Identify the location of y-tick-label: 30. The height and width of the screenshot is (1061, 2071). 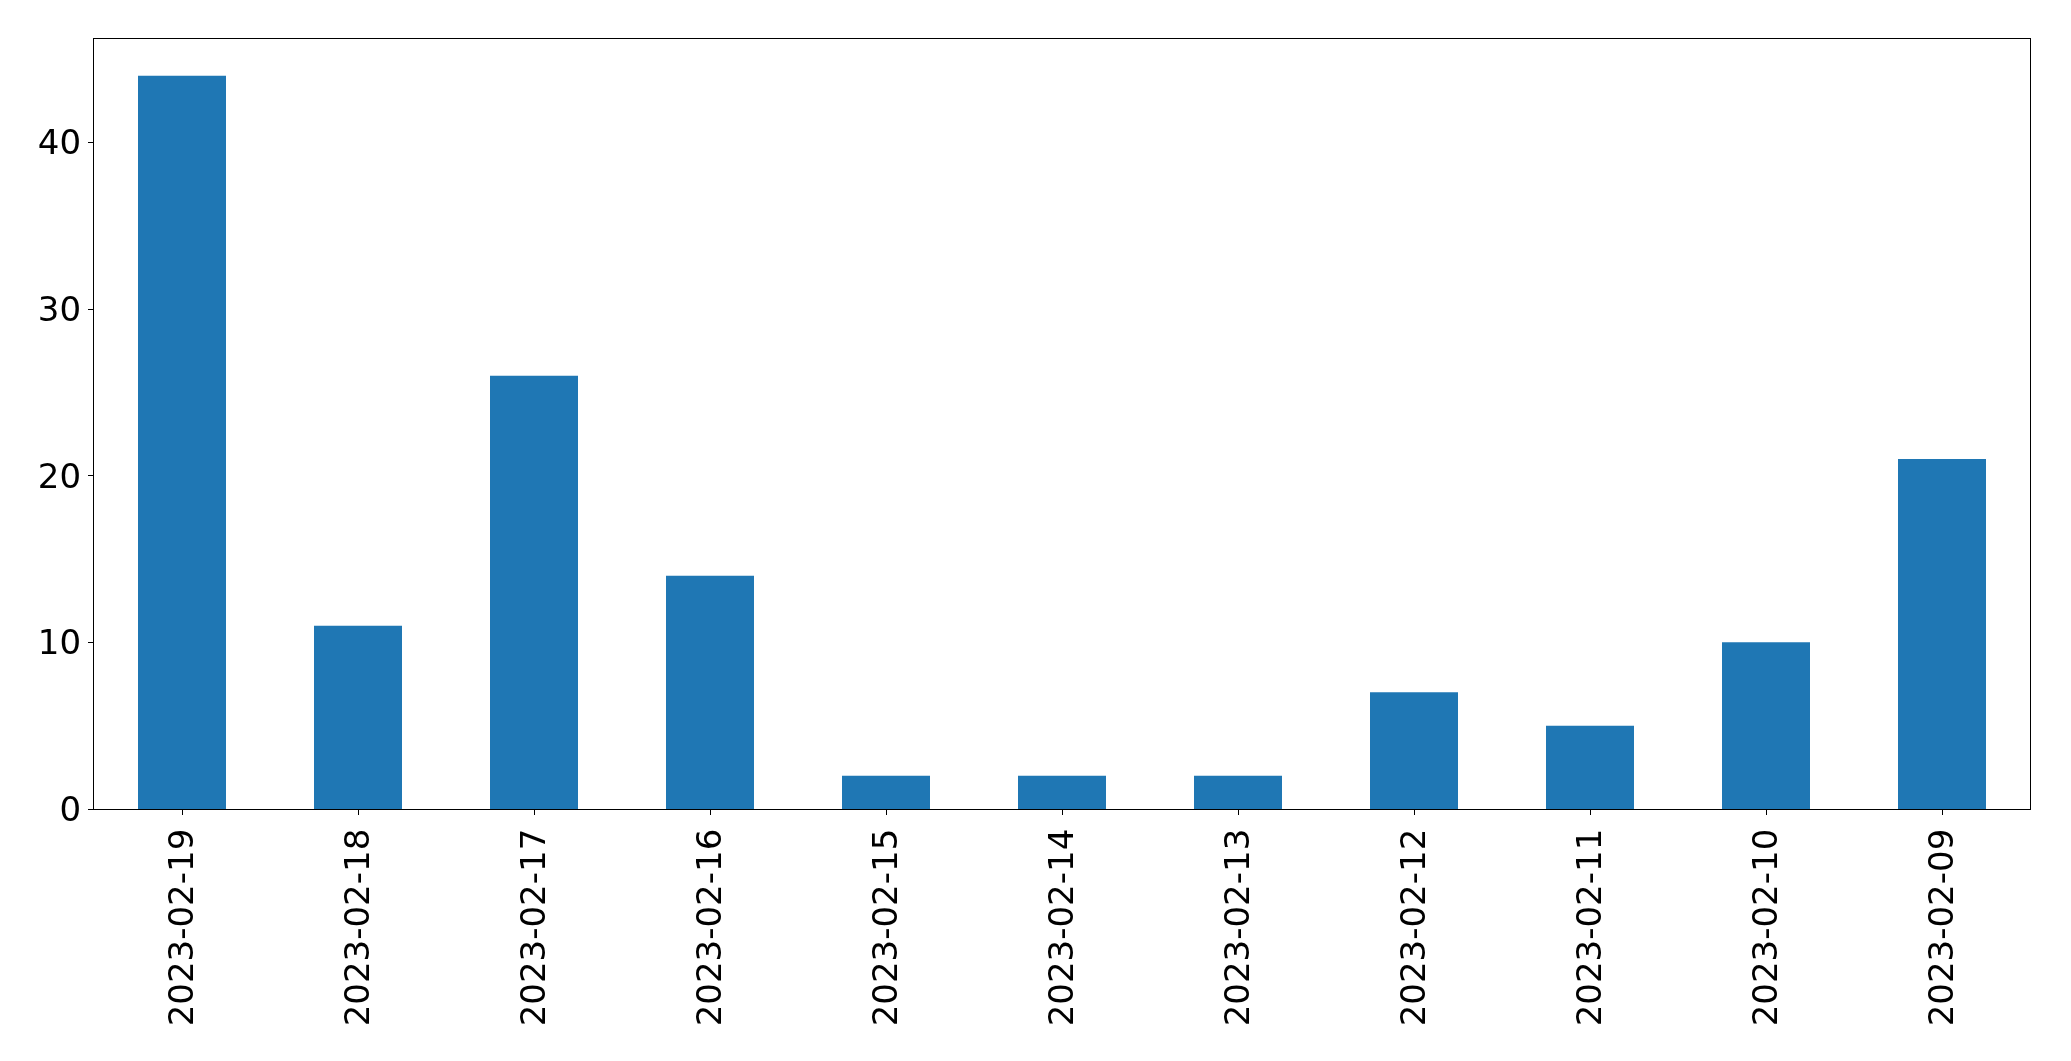
(59, 308).